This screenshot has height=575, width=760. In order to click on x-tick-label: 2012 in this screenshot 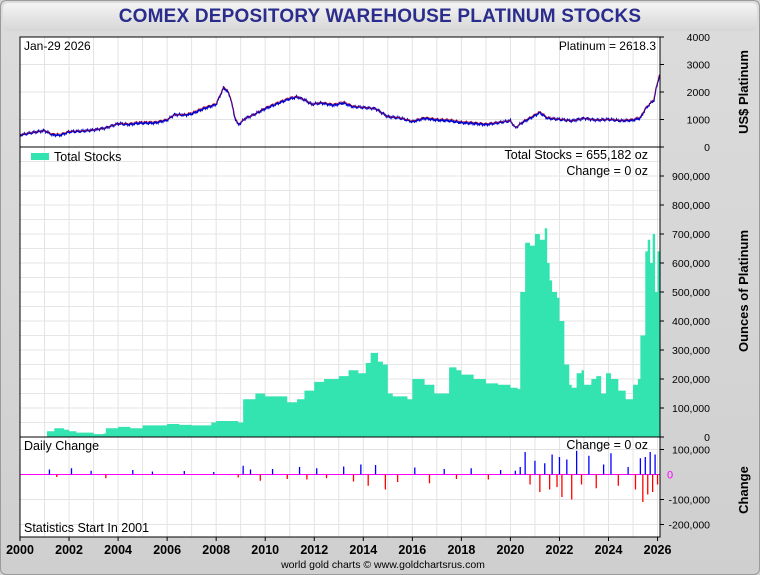, I will do `click(314, 550)`.